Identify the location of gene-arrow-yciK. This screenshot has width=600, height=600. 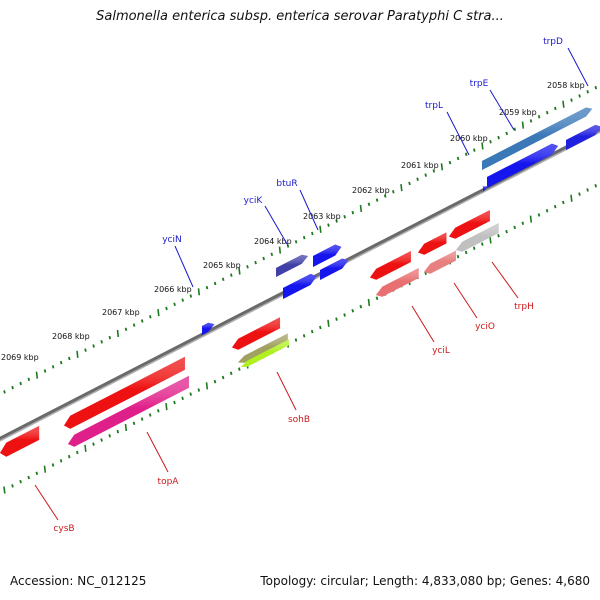
(292, 265).